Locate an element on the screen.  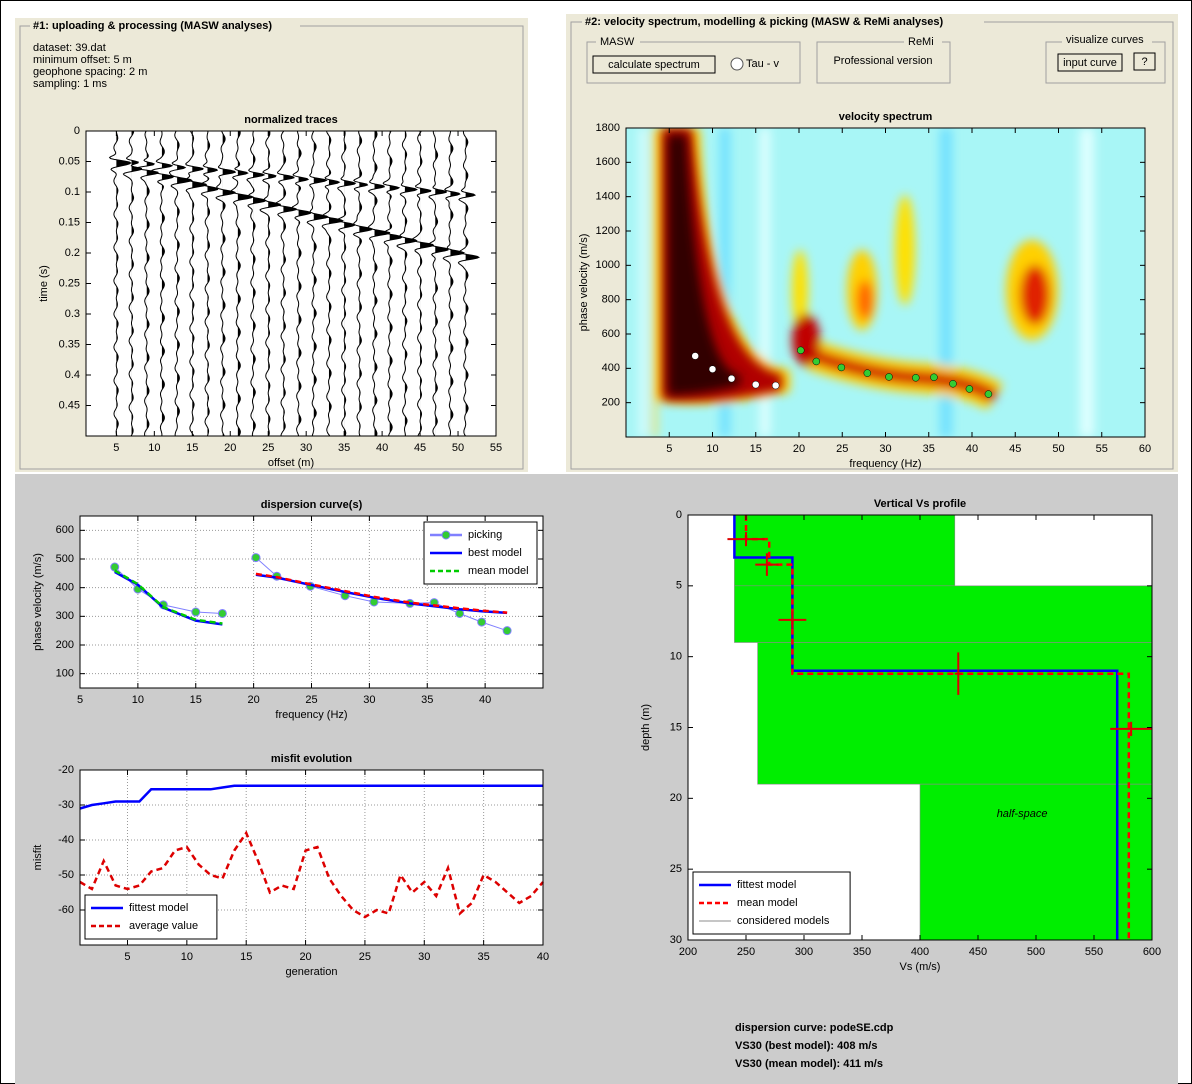
footer-line: VS30 (mean model): 411 m/s is located at coordinates (809, 1064).